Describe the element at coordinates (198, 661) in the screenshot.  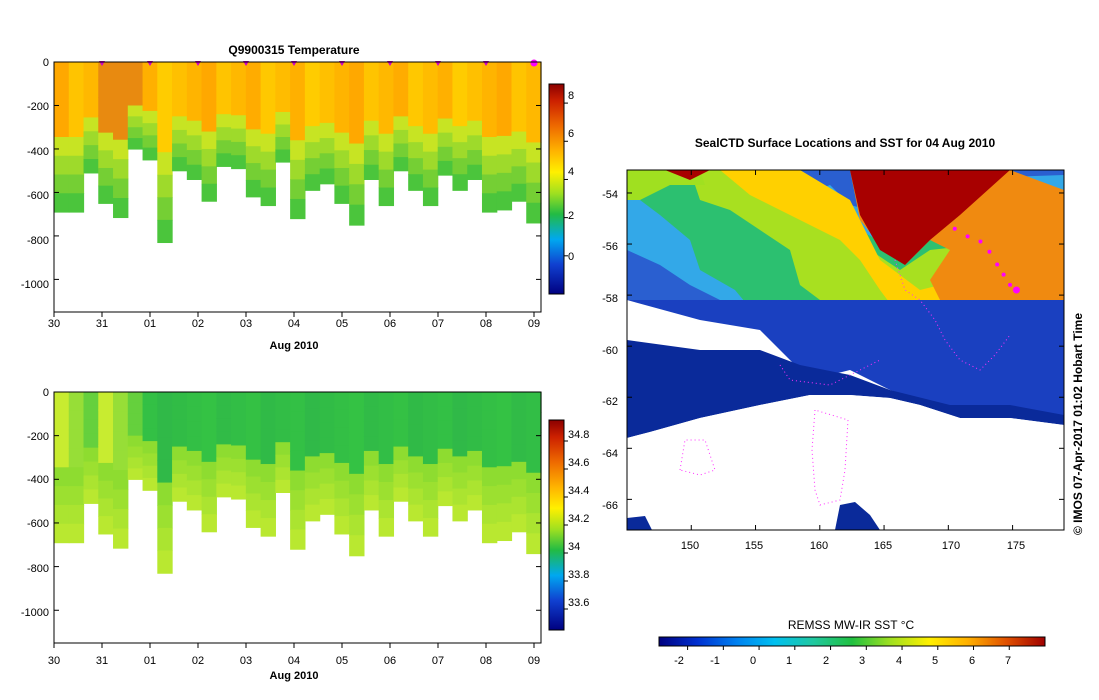
I see `x-tick-label: 02` at that location.